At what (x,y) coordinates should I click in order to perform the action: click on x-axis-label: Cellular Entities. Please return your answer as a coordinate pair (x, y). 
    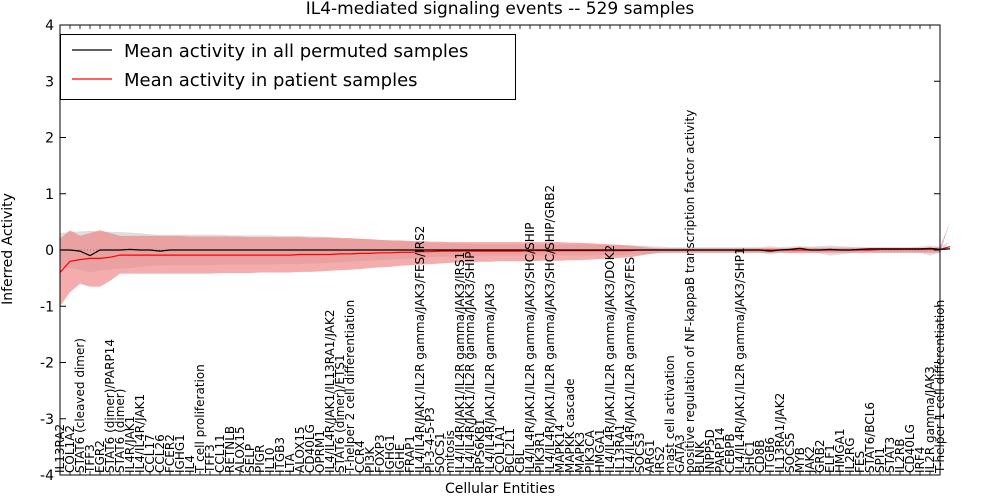
    Looking at the image, I should click on (500, 489).